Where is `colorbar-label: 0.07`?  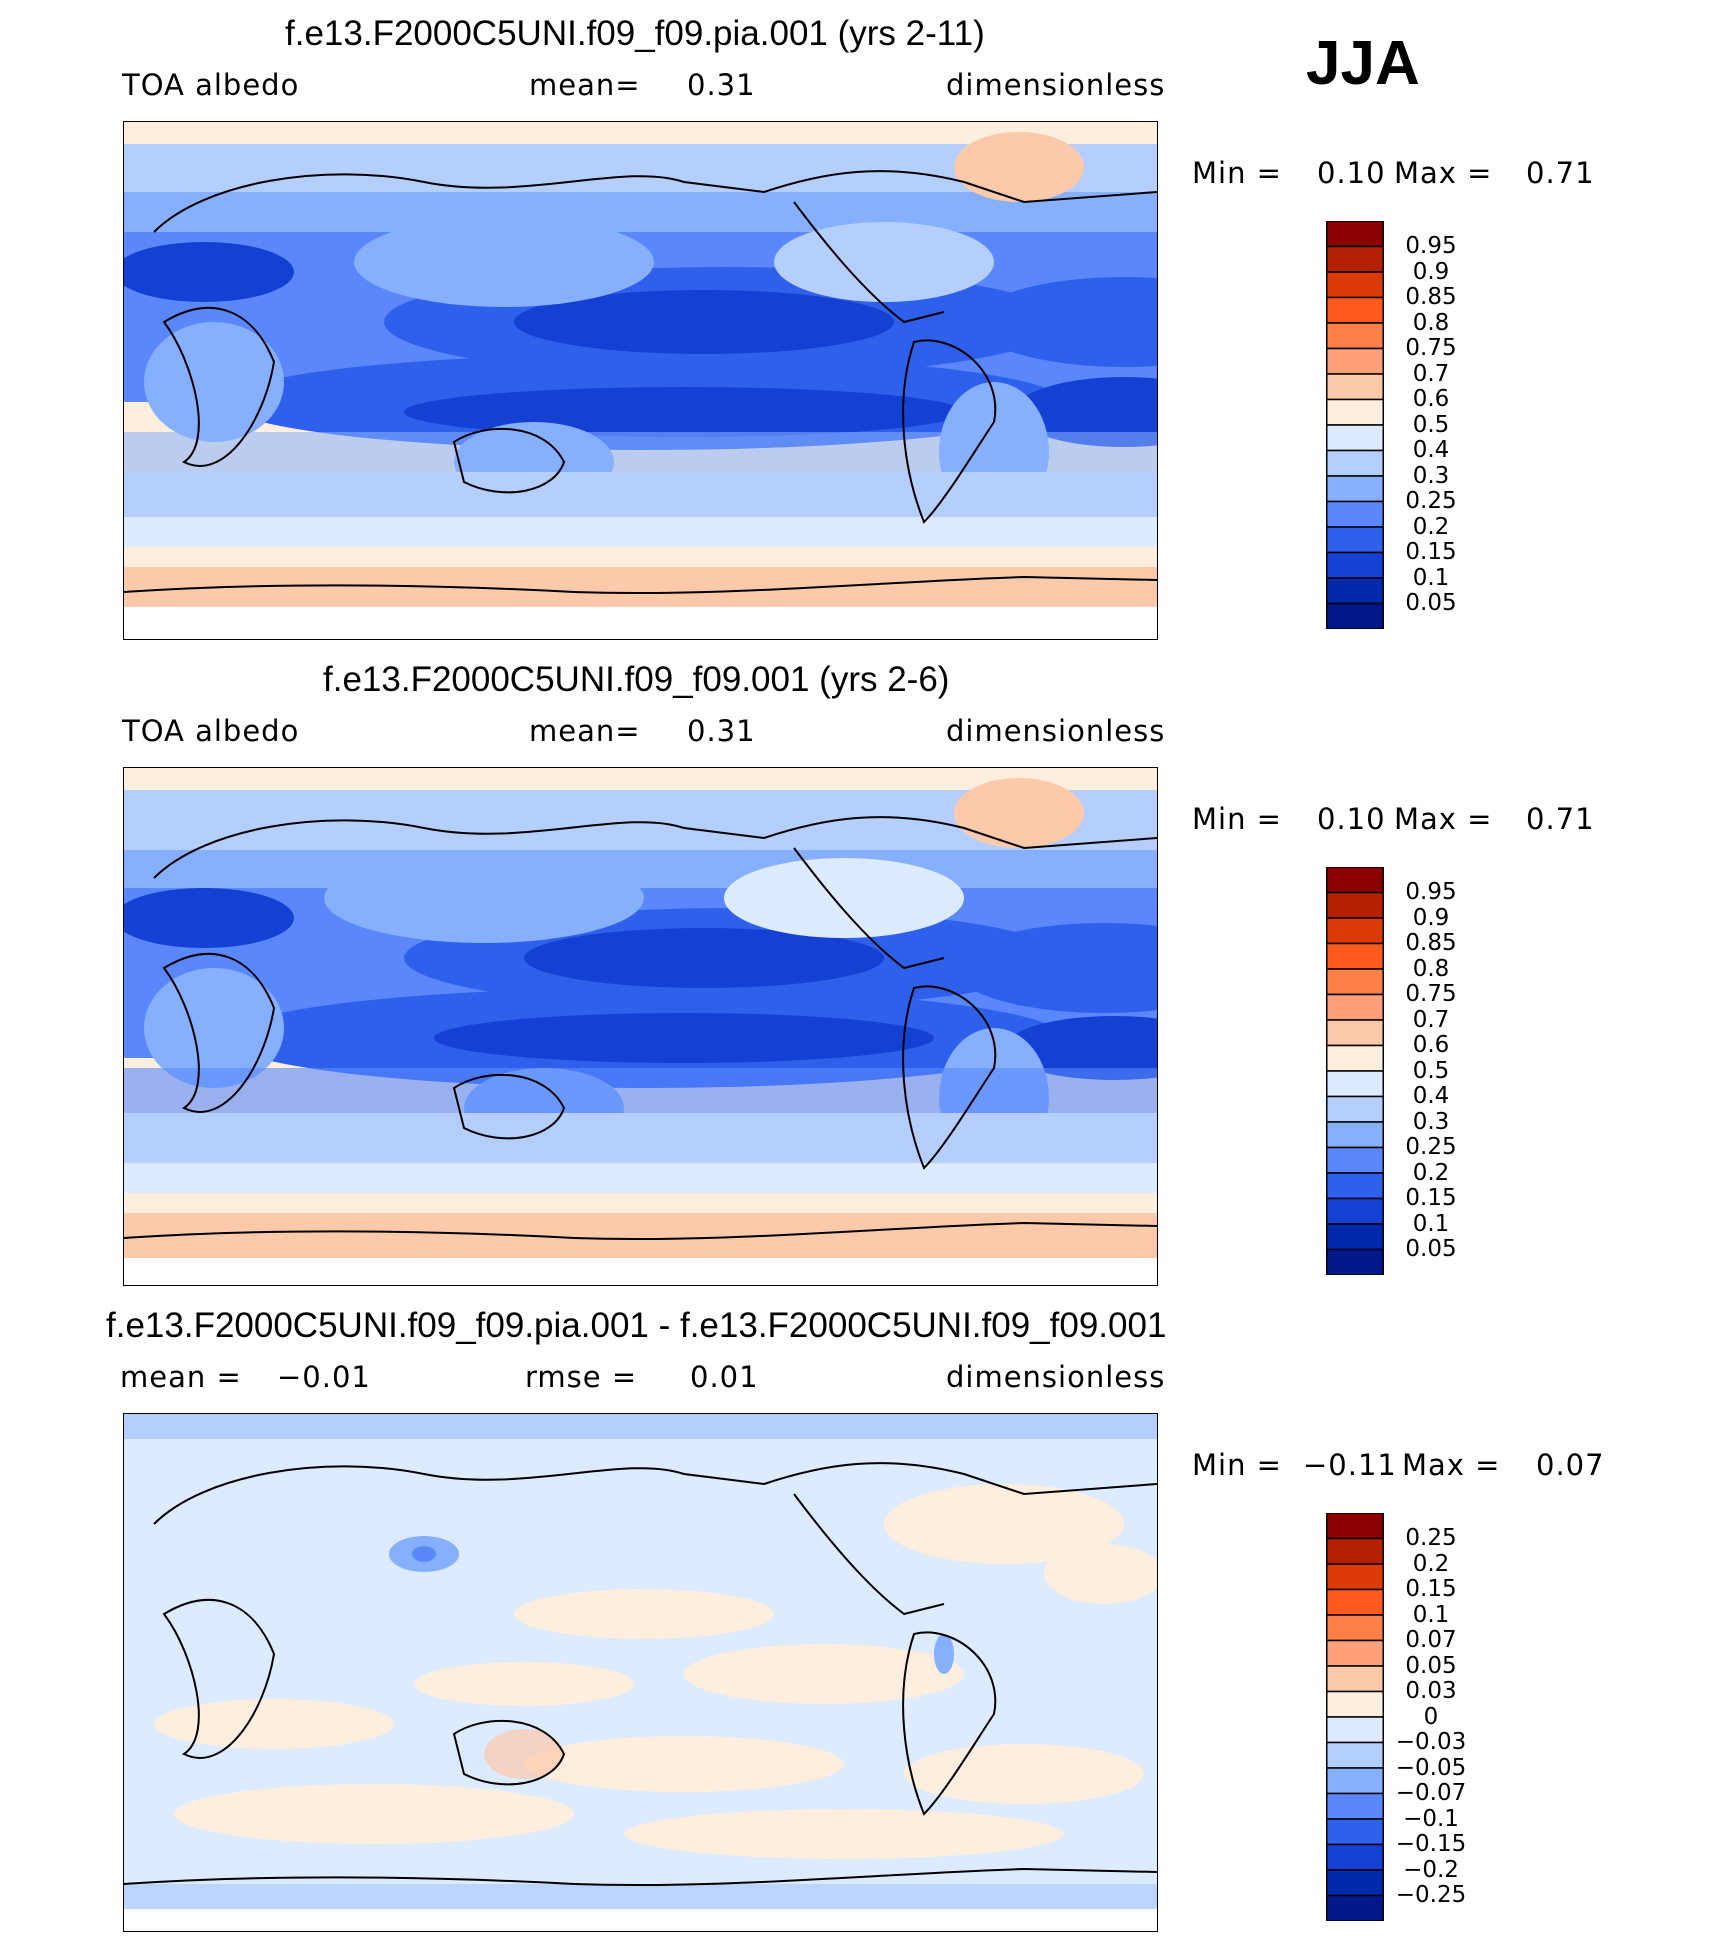 colorbar-label: 0.07 is located at coordinates (1431, 1640).